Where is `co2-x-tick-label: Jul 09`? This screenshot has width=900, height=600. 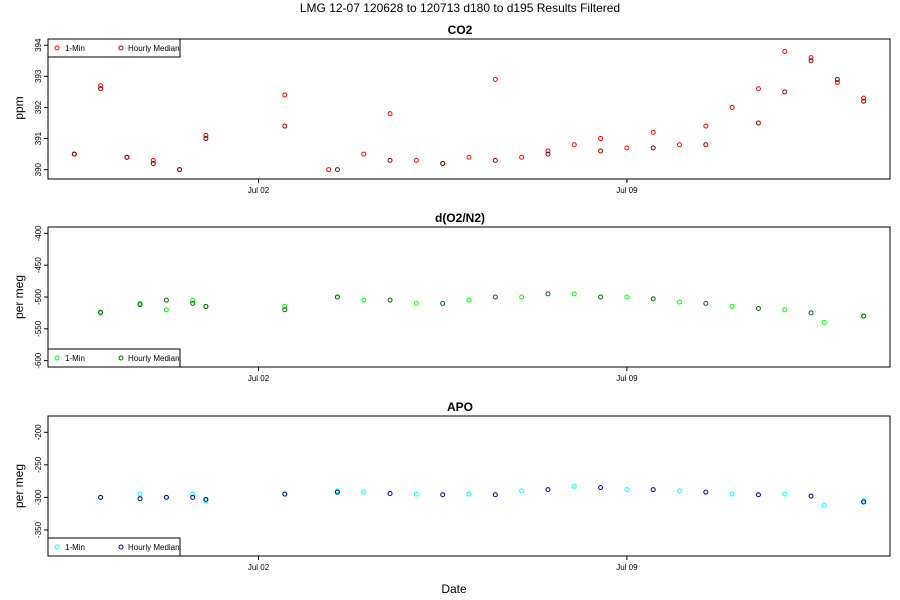
co2-x-tick-label: Jul 09 is located at coordinates (627, 190).